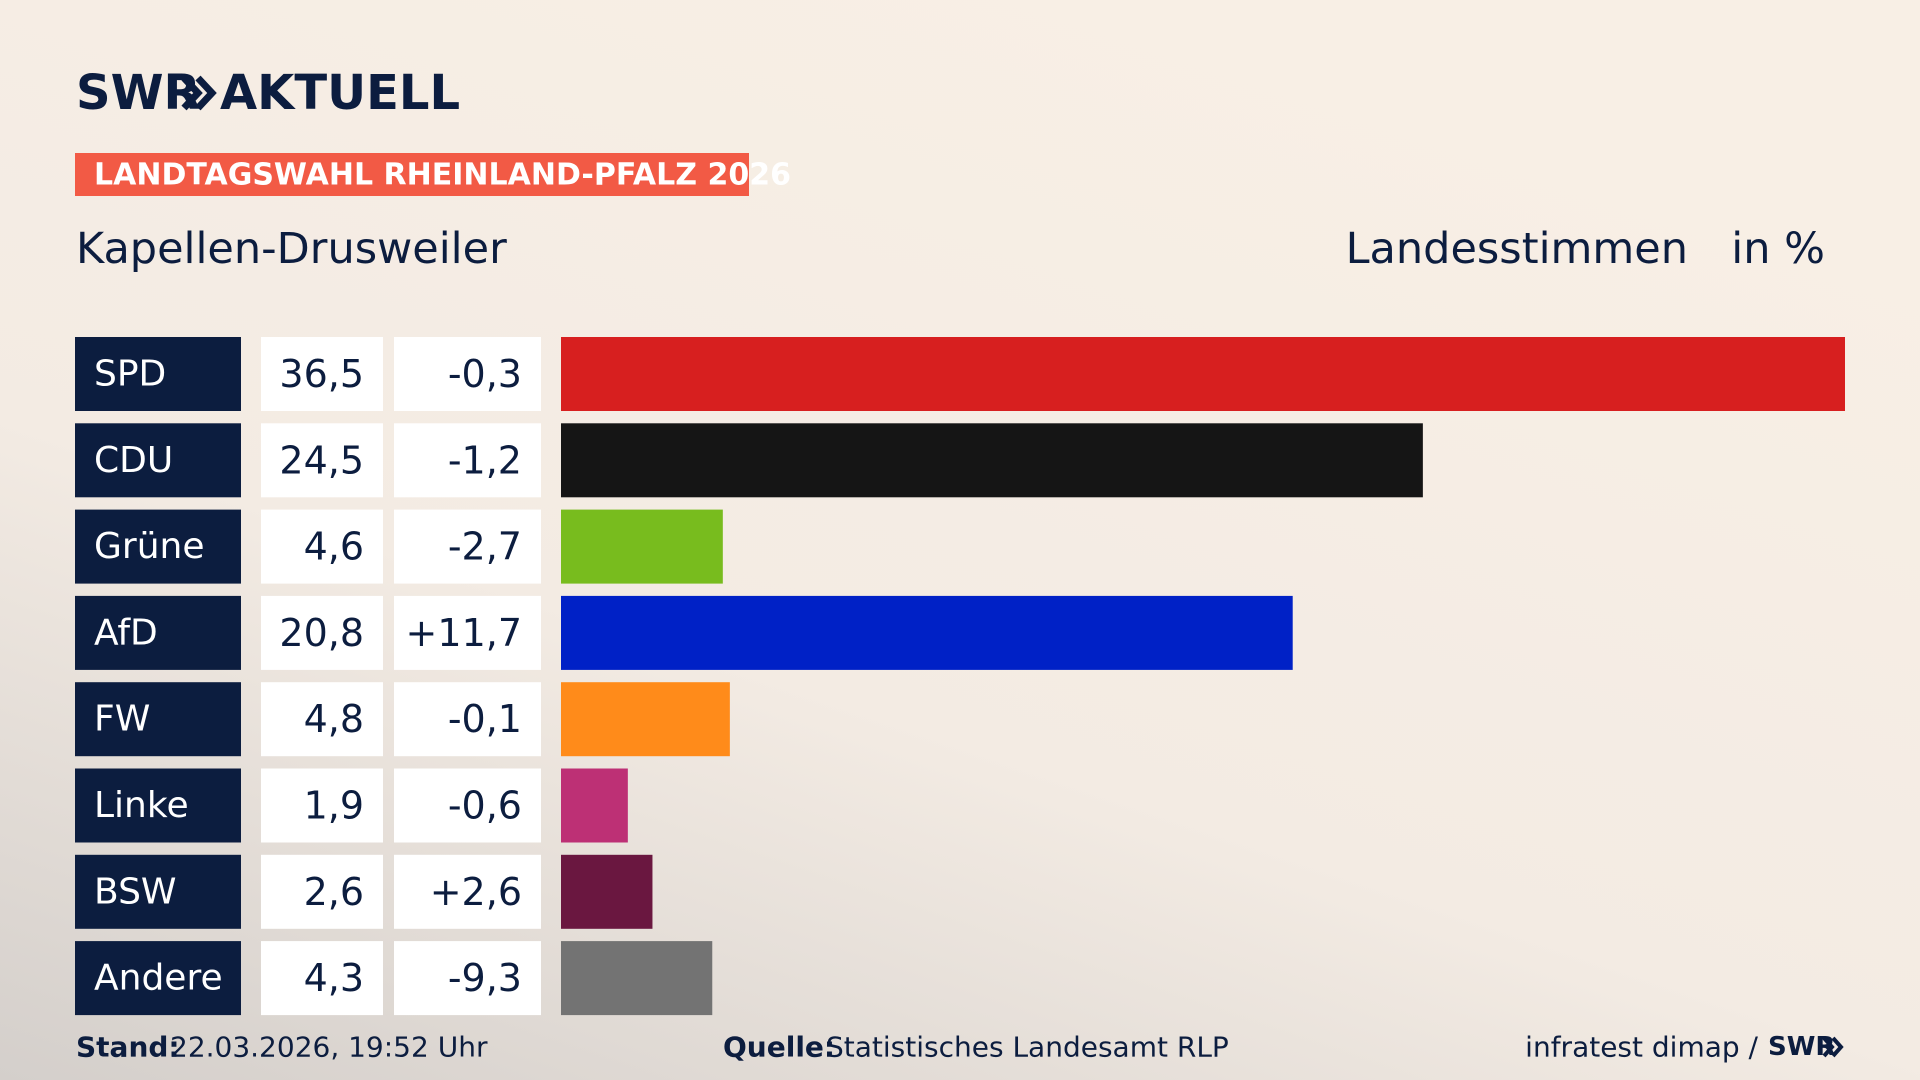  Describe the element at coordinates (199, 93) in the screenshot. I see `logo-chevrons` at that location.